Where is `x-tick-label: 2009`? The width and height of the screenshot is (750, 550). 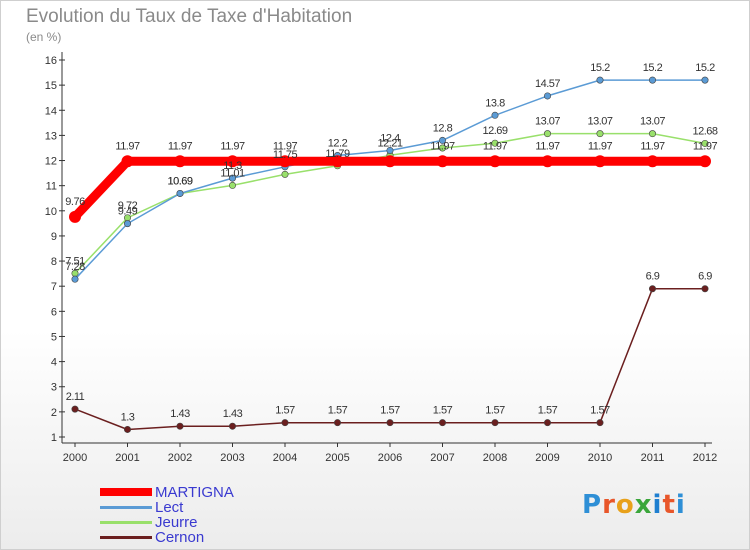
x-tick-label: 2009 is located at coordinates (547, 458).